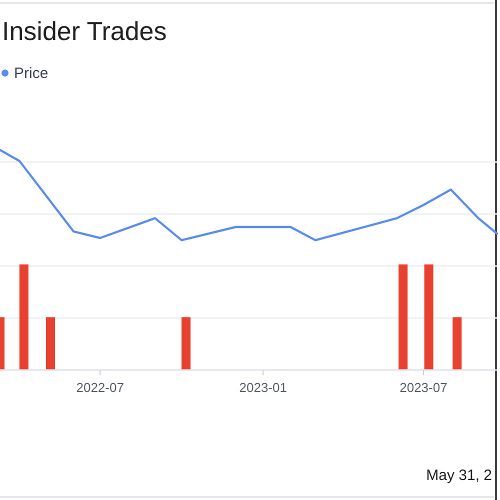 The width and height of the screenshot is (500, 500). What do you see at coordinates (31, 73) in the screenshot?
I see `legend-label: Price` at bounding box center [31, 73].